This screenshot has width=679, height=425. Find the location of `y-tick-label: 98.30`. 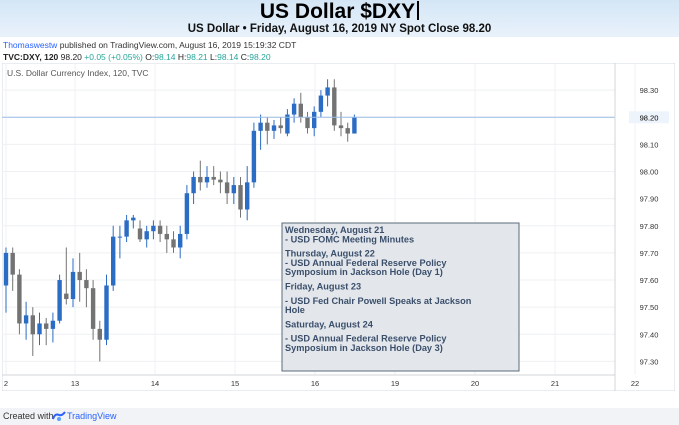

y-tick-label: 98.30 is located at coordinates (649, 90).